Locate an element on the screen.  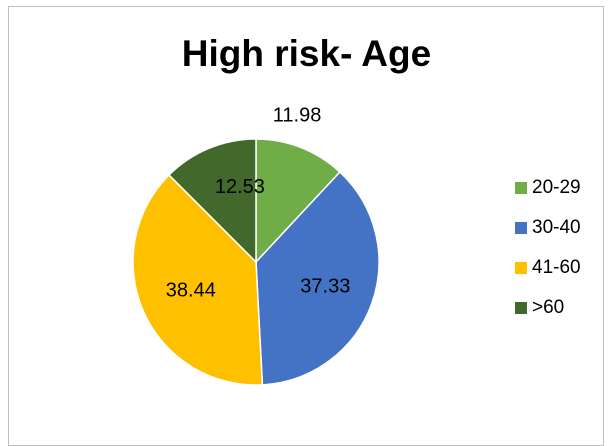
legend-item: 20-29 is located at coordinates (548, 188).